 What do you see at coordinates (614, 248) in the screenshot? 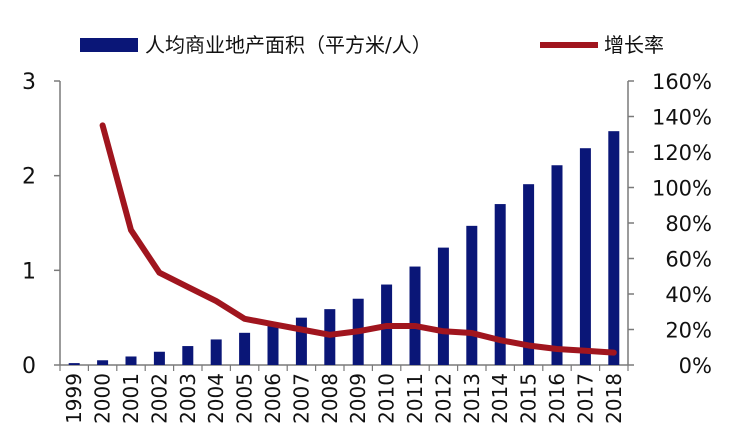
I see `bar-2018` at bounding box center [614, 248].